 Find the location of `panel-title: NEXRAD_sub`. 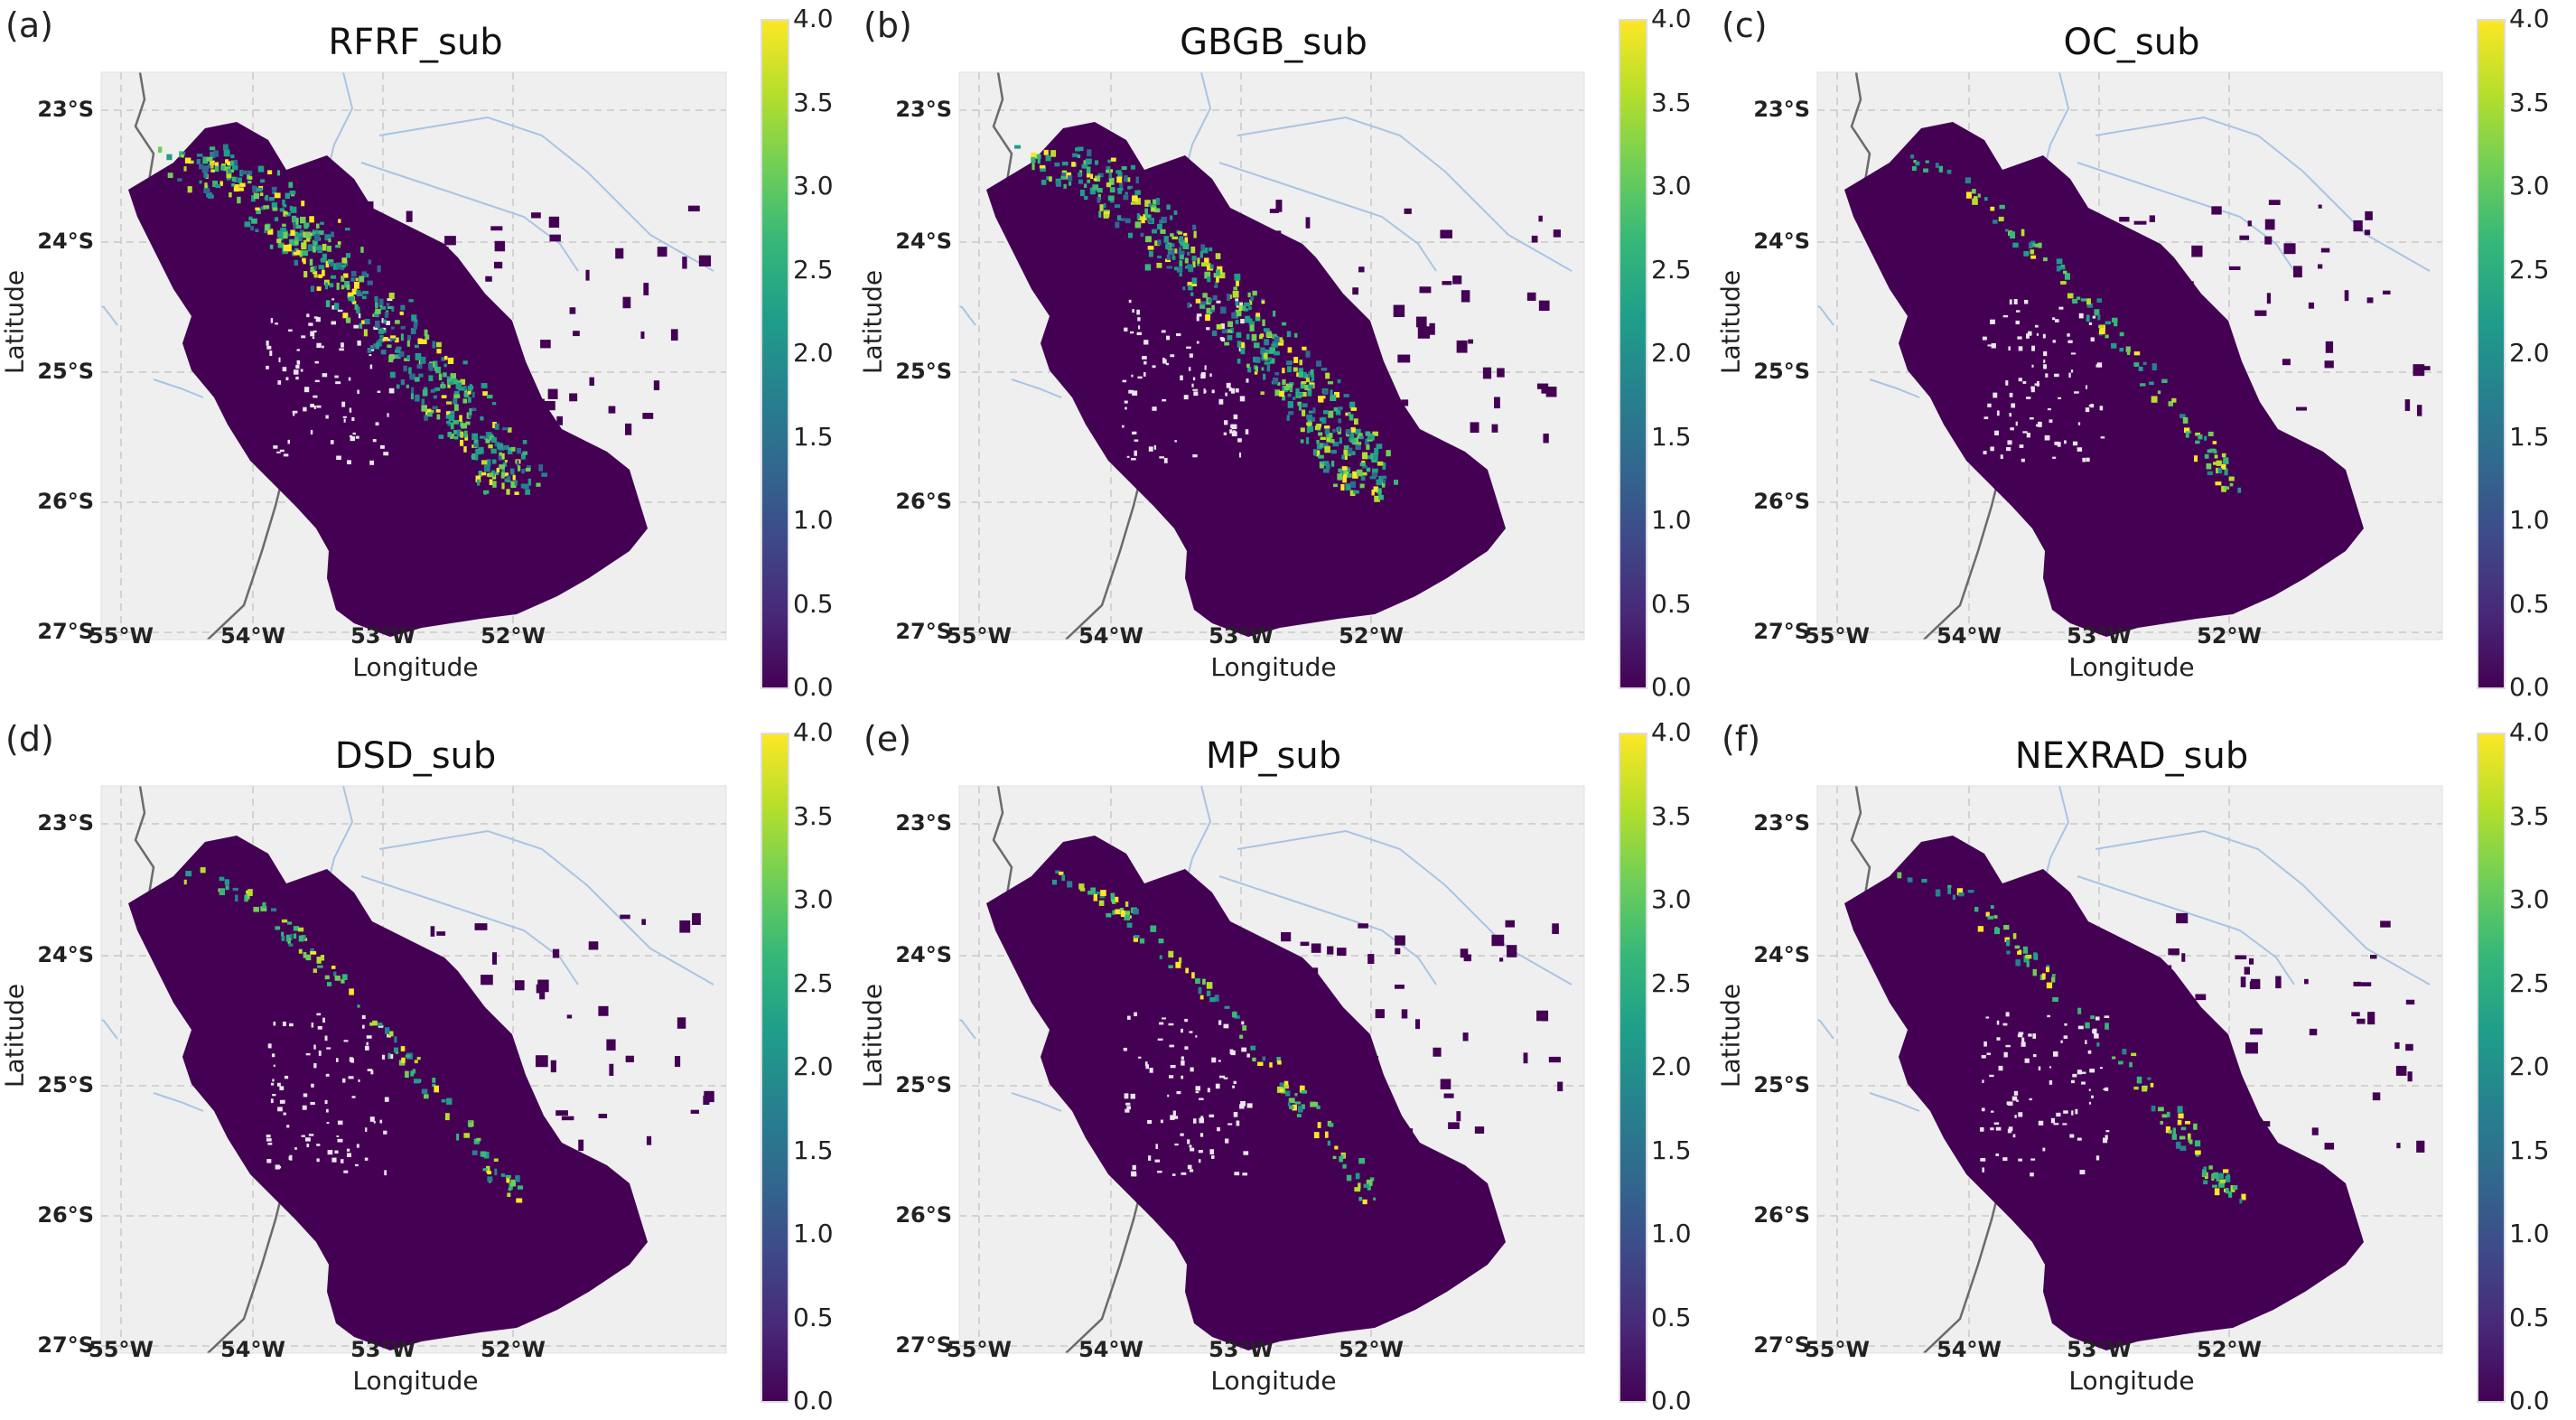

panel-title: NEXRAD_sub is located at coordinates (2131, 756).